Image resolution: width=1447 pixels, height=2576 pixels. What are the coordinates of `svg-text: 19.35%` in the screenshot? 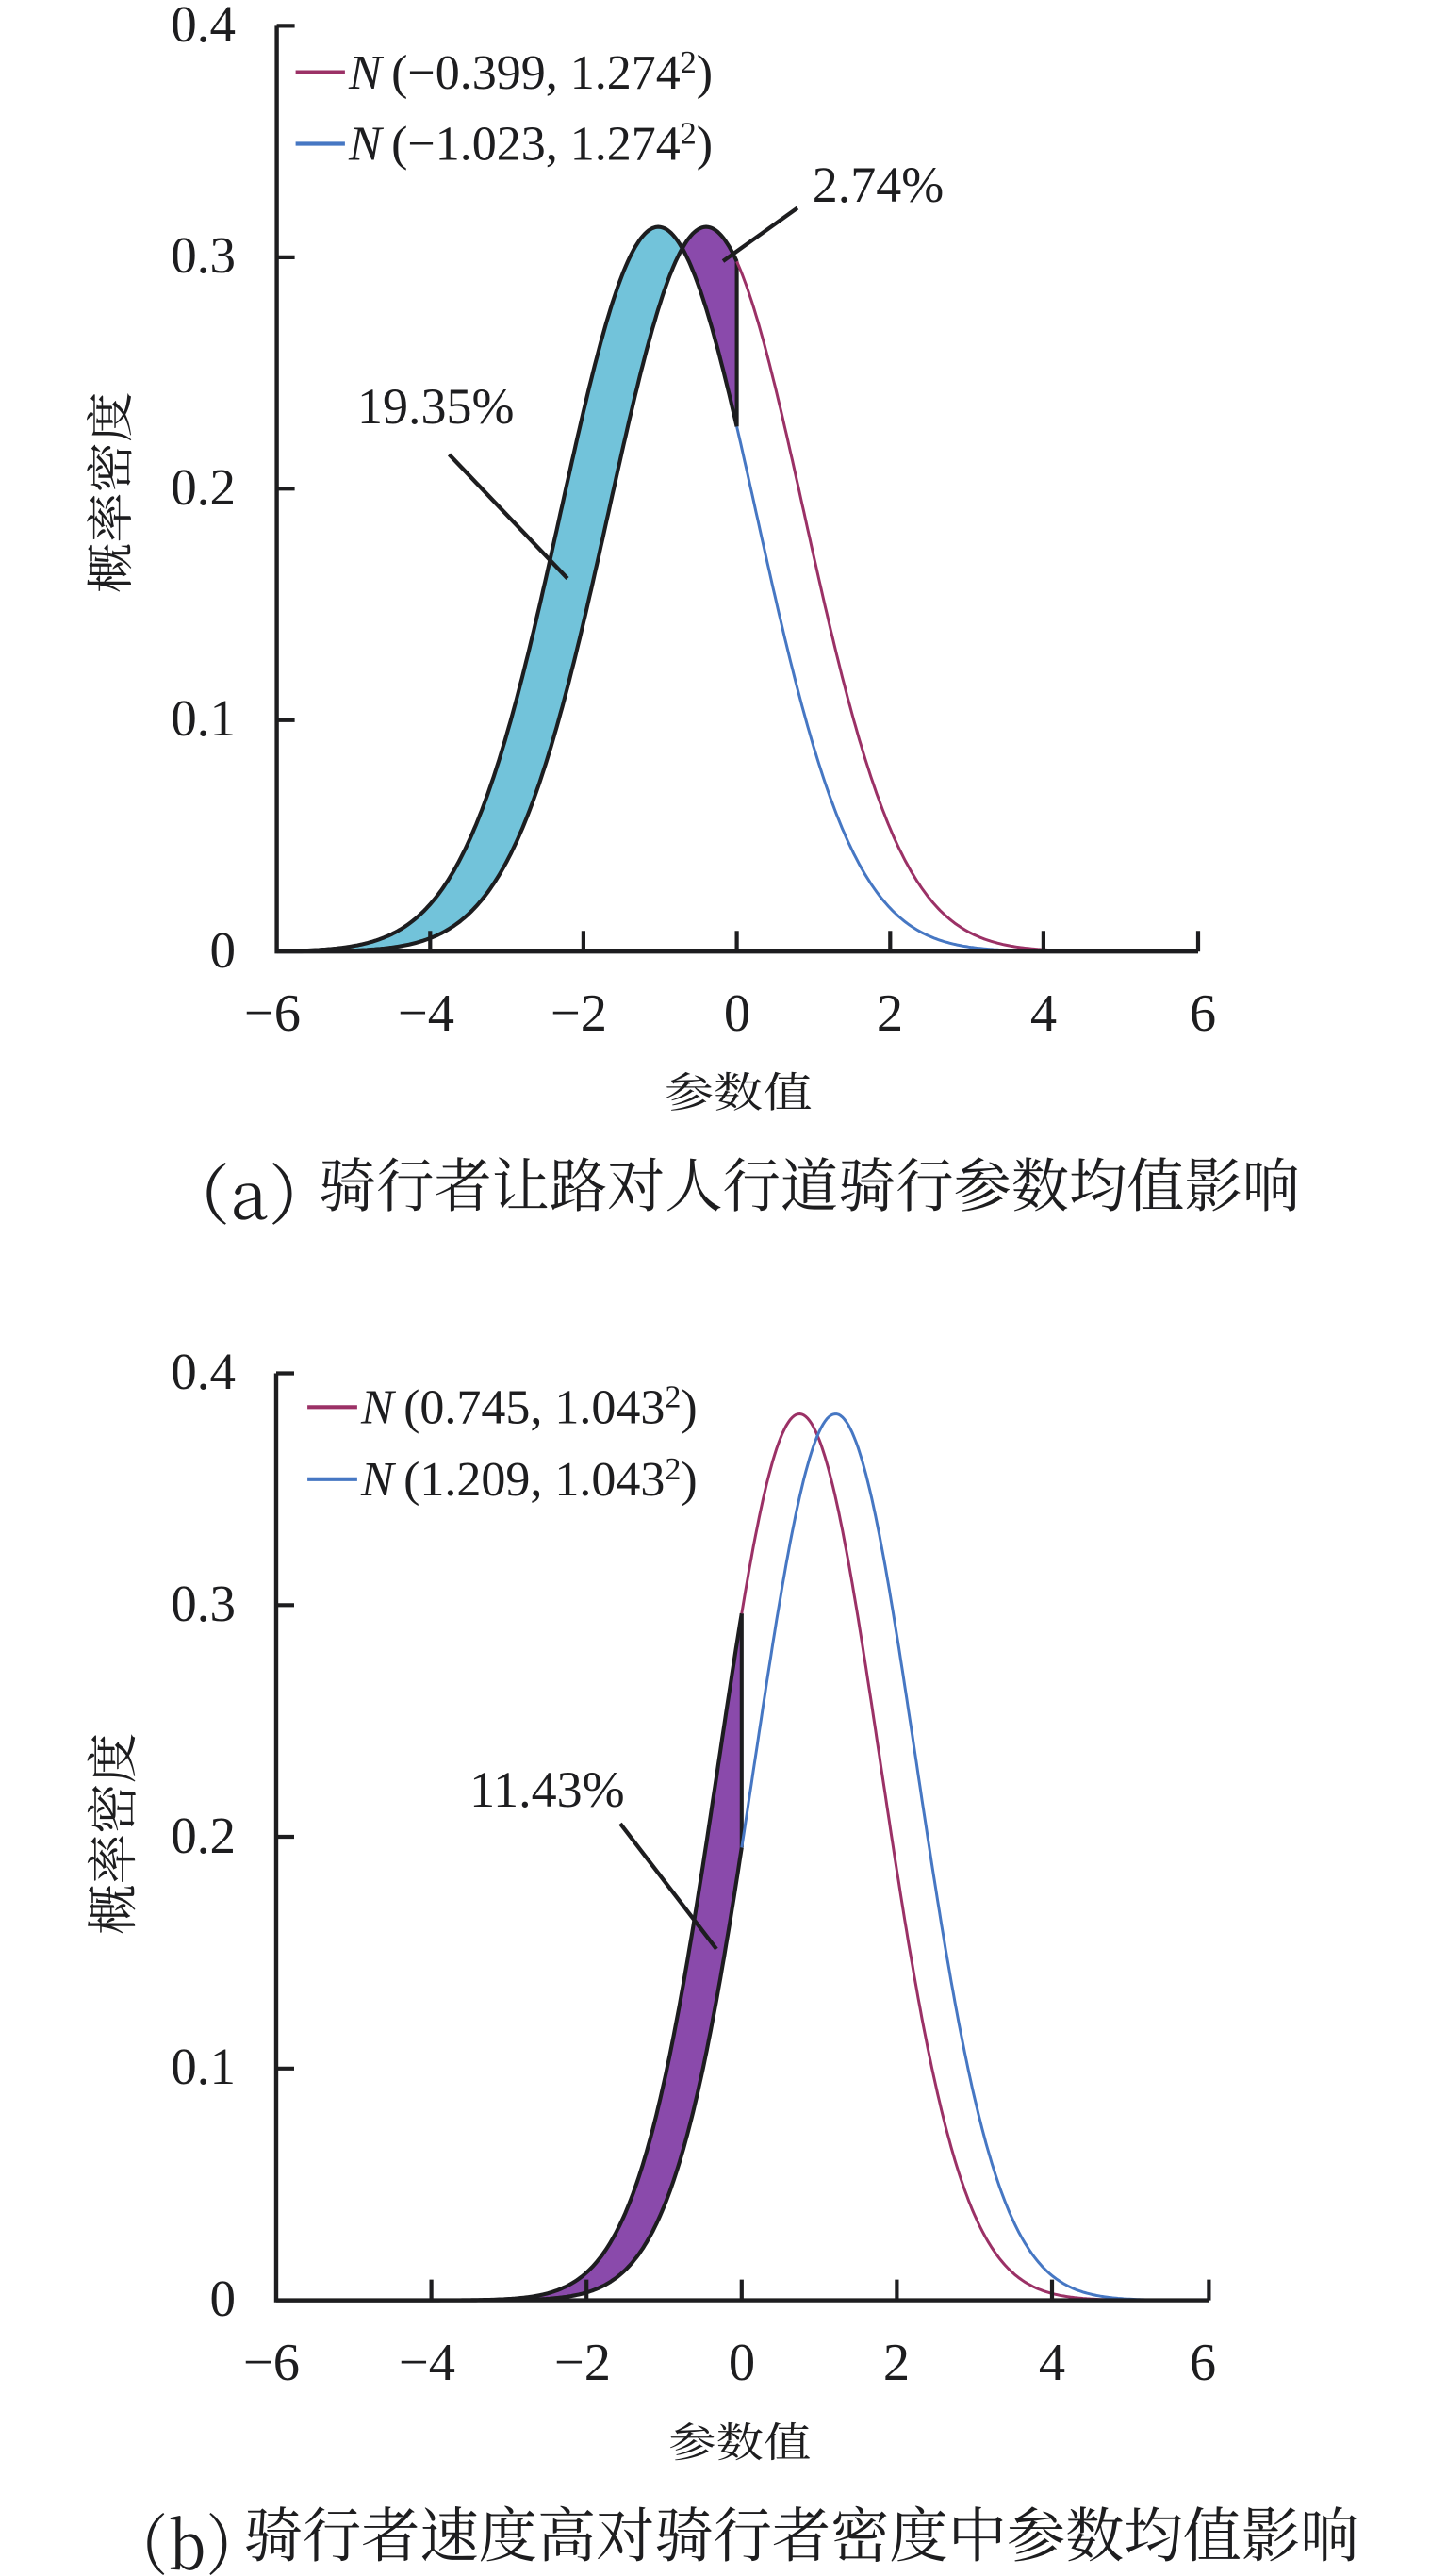 It's located at (435, 406).